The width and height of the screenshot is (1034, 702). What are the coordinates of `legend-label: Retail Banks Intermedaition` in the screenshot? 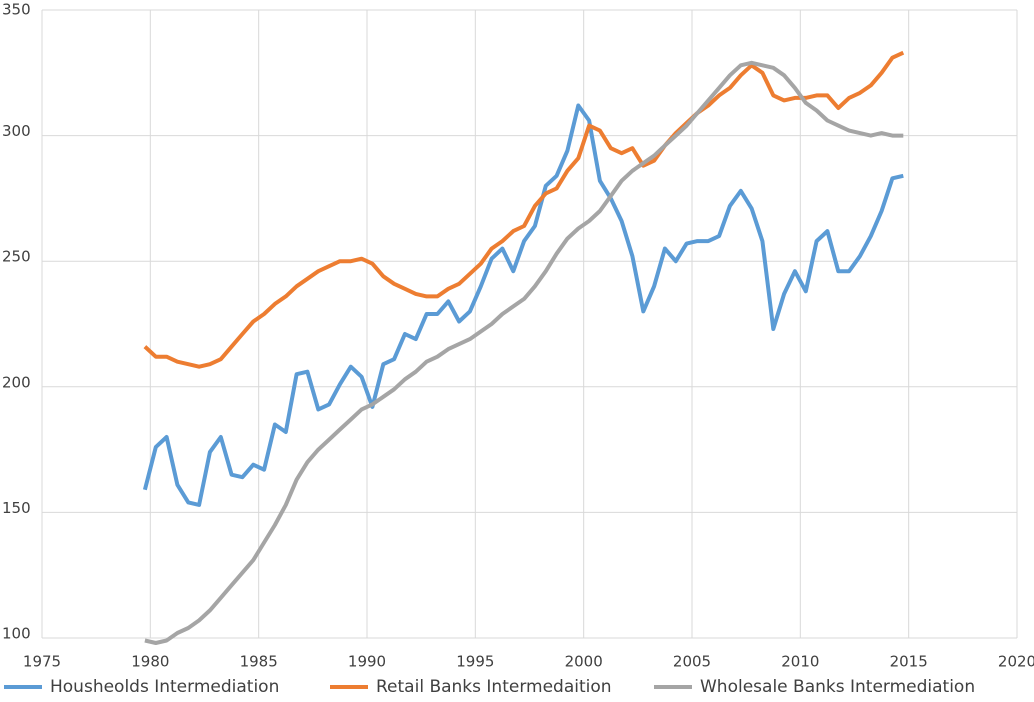 It's located at (494, 687).